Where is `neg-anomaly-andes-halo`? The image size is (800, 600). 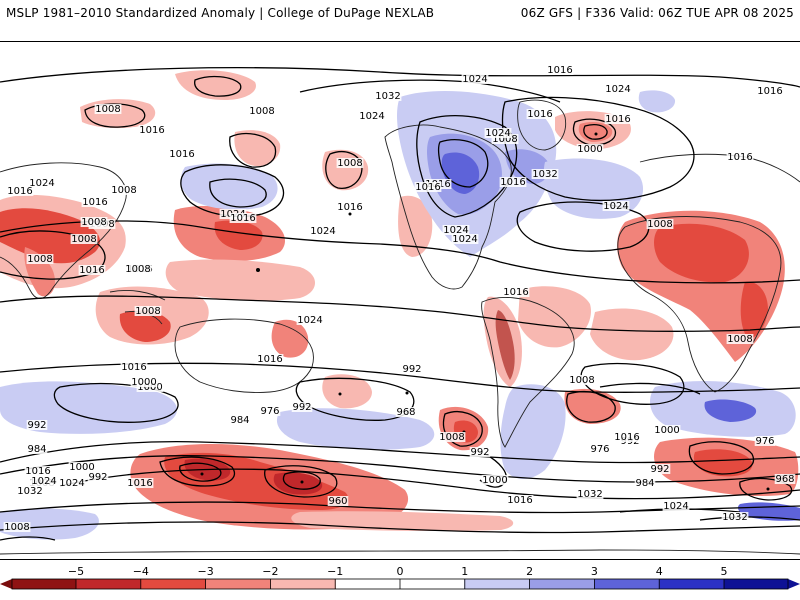
neg-anomaly-andes-halo is located at coordinates (502, 341).